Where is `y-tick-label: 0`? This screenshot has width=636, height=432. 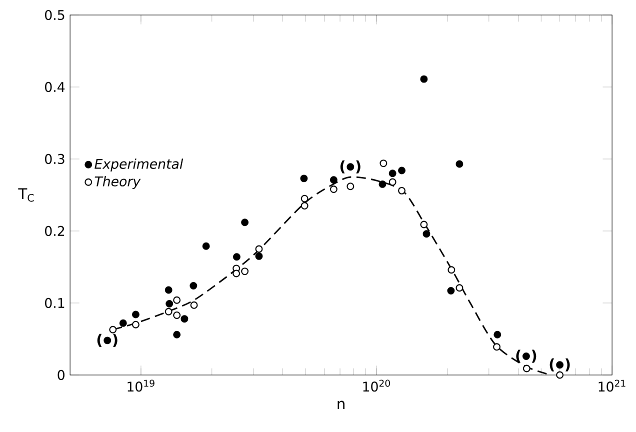
y-tick-label: 0 is located at coordinates (61, 375).